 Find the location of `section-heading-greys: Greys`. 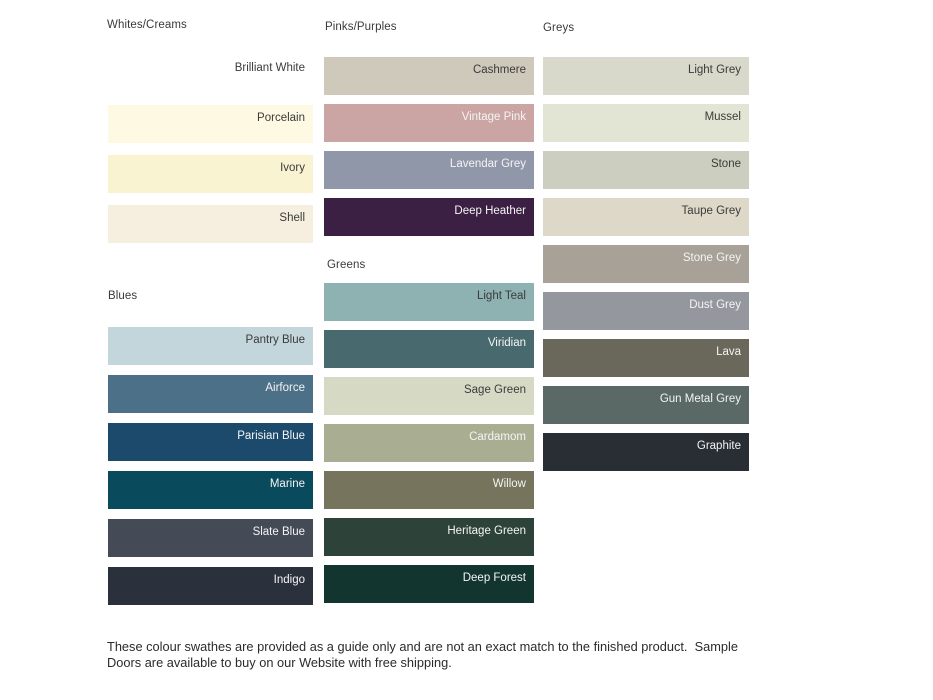

section-heading-greys: Greys is located at coordinates (559, 28).